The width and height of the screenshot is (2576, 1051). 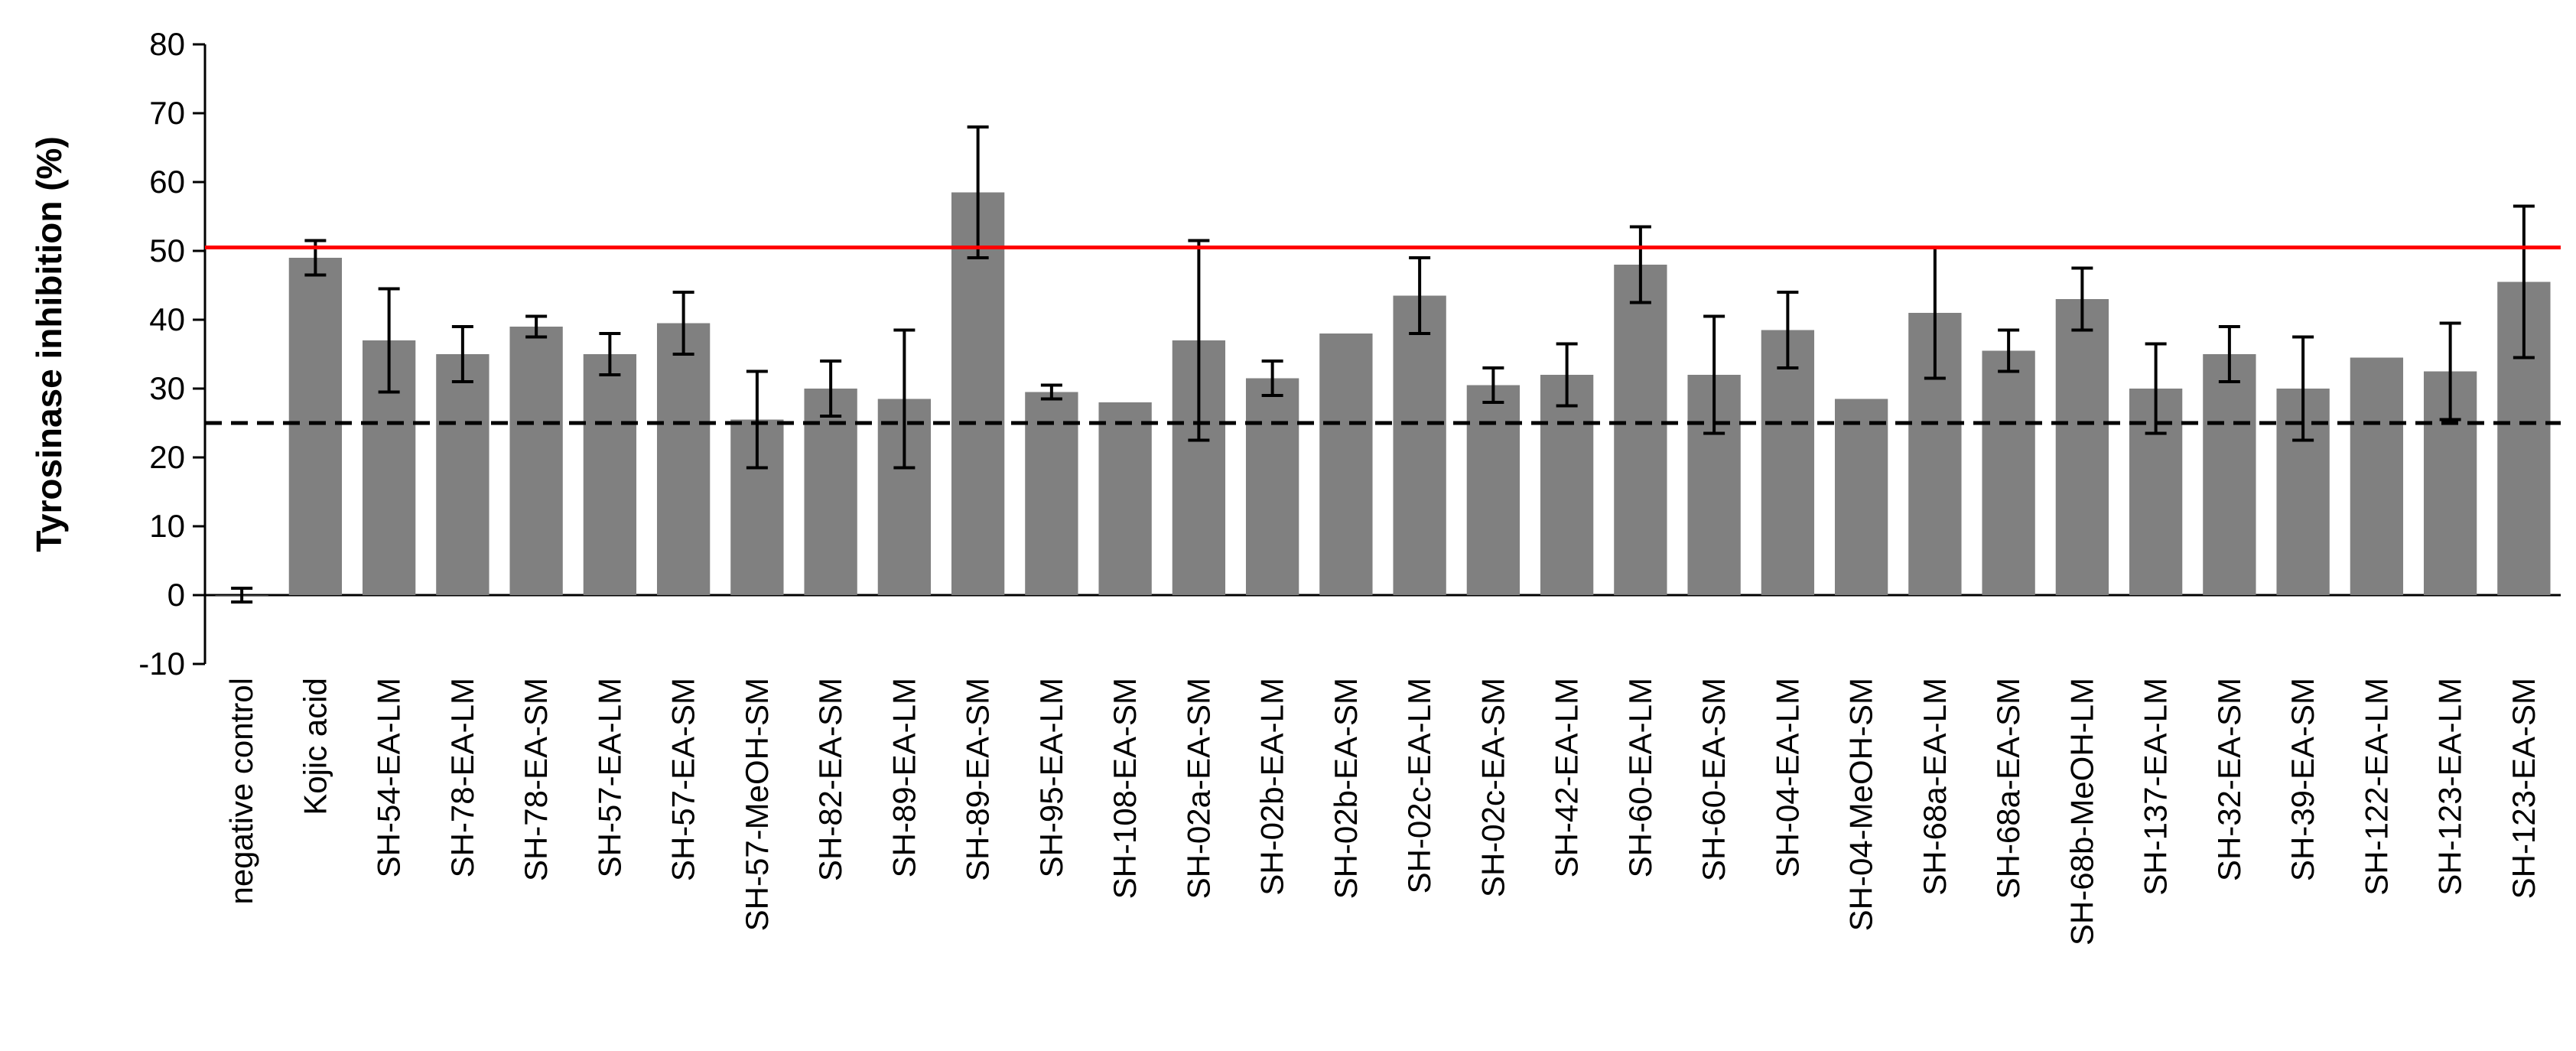 What do you see at coordinates (2450, 787) in the screenshot?
I see `category-label: SH-123-EA-LM` at bounding box center [2450, 787].